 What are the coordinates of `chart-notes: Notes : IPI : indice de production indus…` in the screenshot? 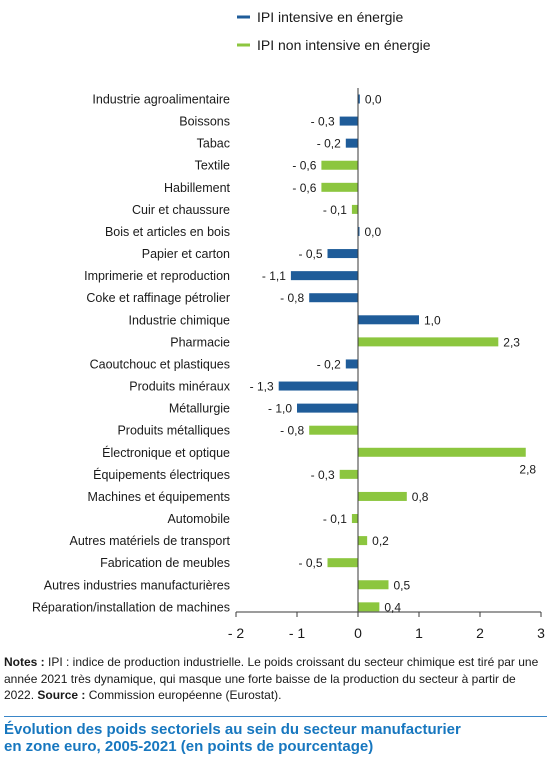 It's located at (274, 679).